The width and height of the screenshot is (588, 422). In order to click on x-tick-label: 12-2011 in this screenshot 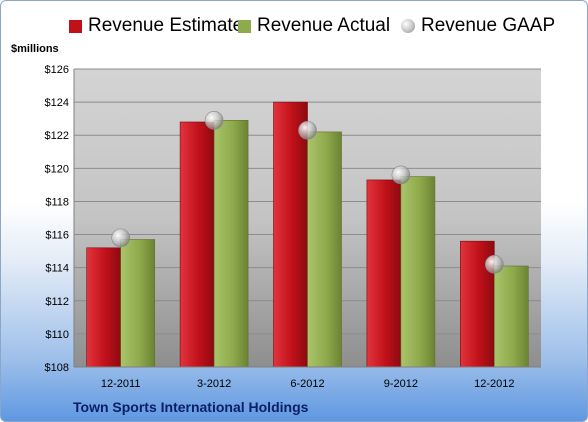, I will do `click(121, 384)`.